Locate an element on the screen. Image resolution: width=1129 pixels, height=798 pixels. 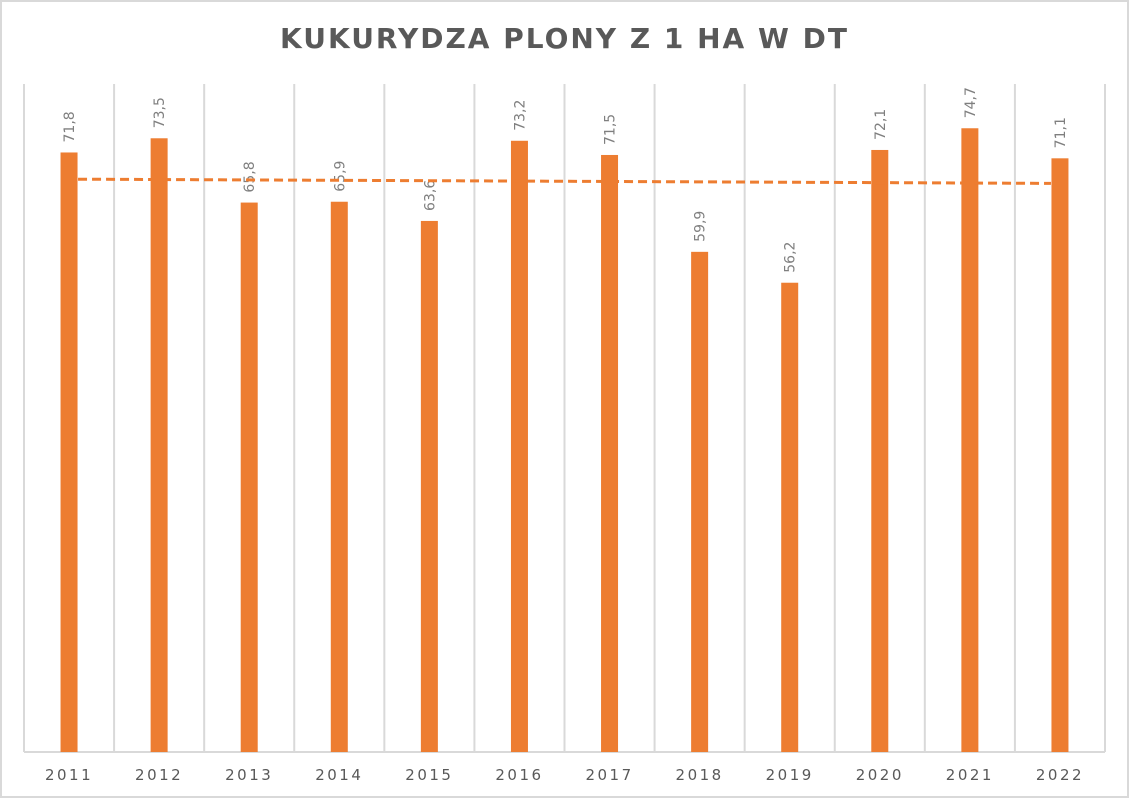
bar-2021 is located at coordinates (970, 440).